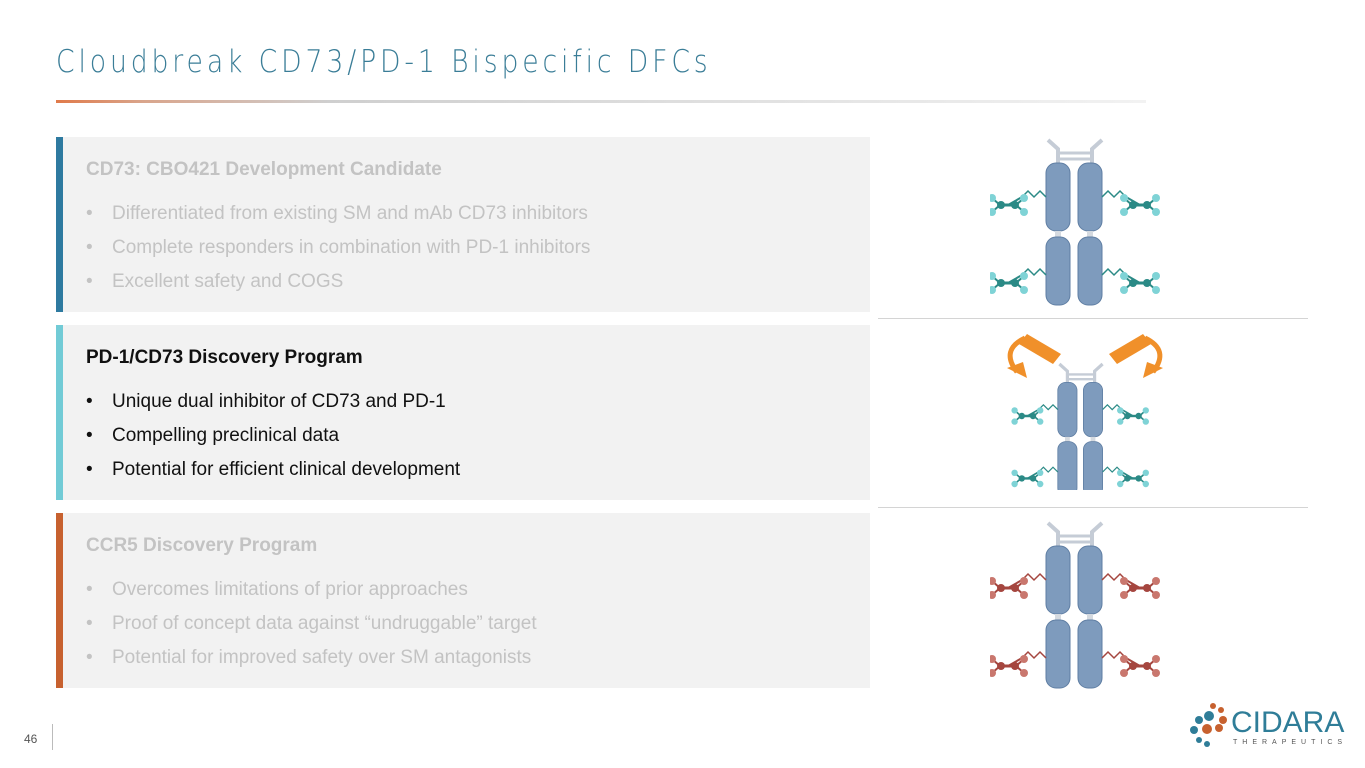  Describe the element at coordinates (1208, 725) in the screenshot. I see `logo-dots-icon` at that location.